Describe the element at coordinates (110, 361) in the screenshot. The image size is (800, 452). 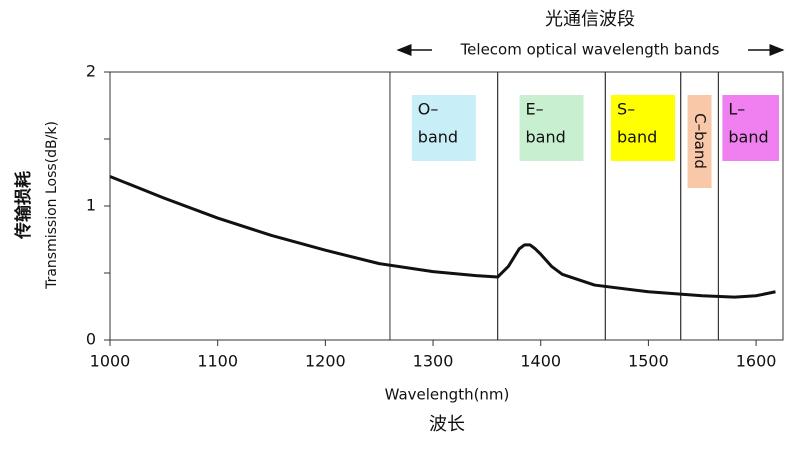
I see `x-tick-label: 1000` at that location.